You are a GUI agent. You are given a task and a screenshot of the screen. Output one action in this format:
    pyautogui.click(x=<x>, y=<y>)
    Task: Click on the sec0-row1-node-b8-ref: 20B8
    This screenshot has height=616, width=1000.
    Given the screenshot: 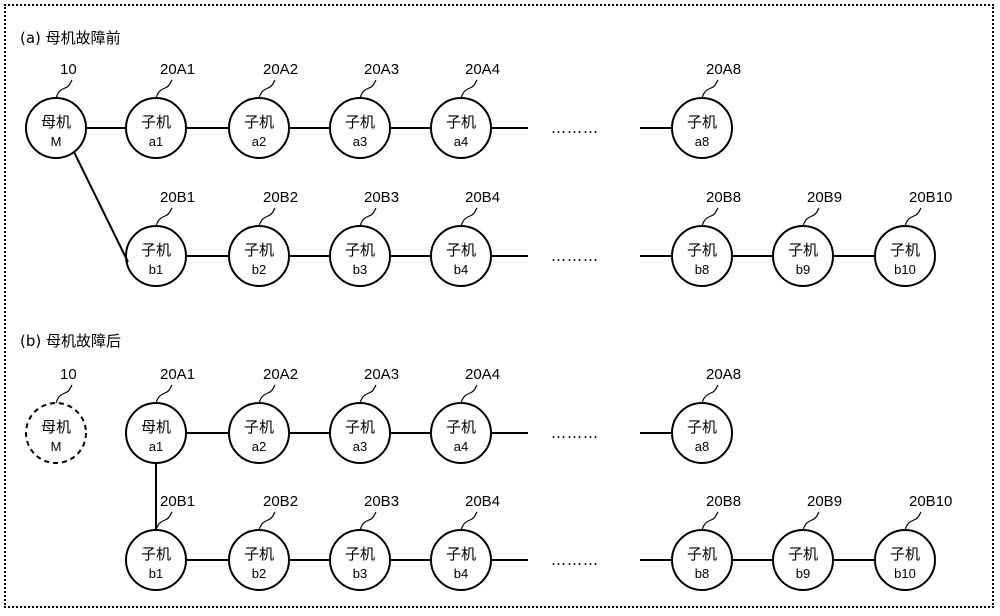 What is the action you would take?
    pyautogui.click(x=723, y=197)
    